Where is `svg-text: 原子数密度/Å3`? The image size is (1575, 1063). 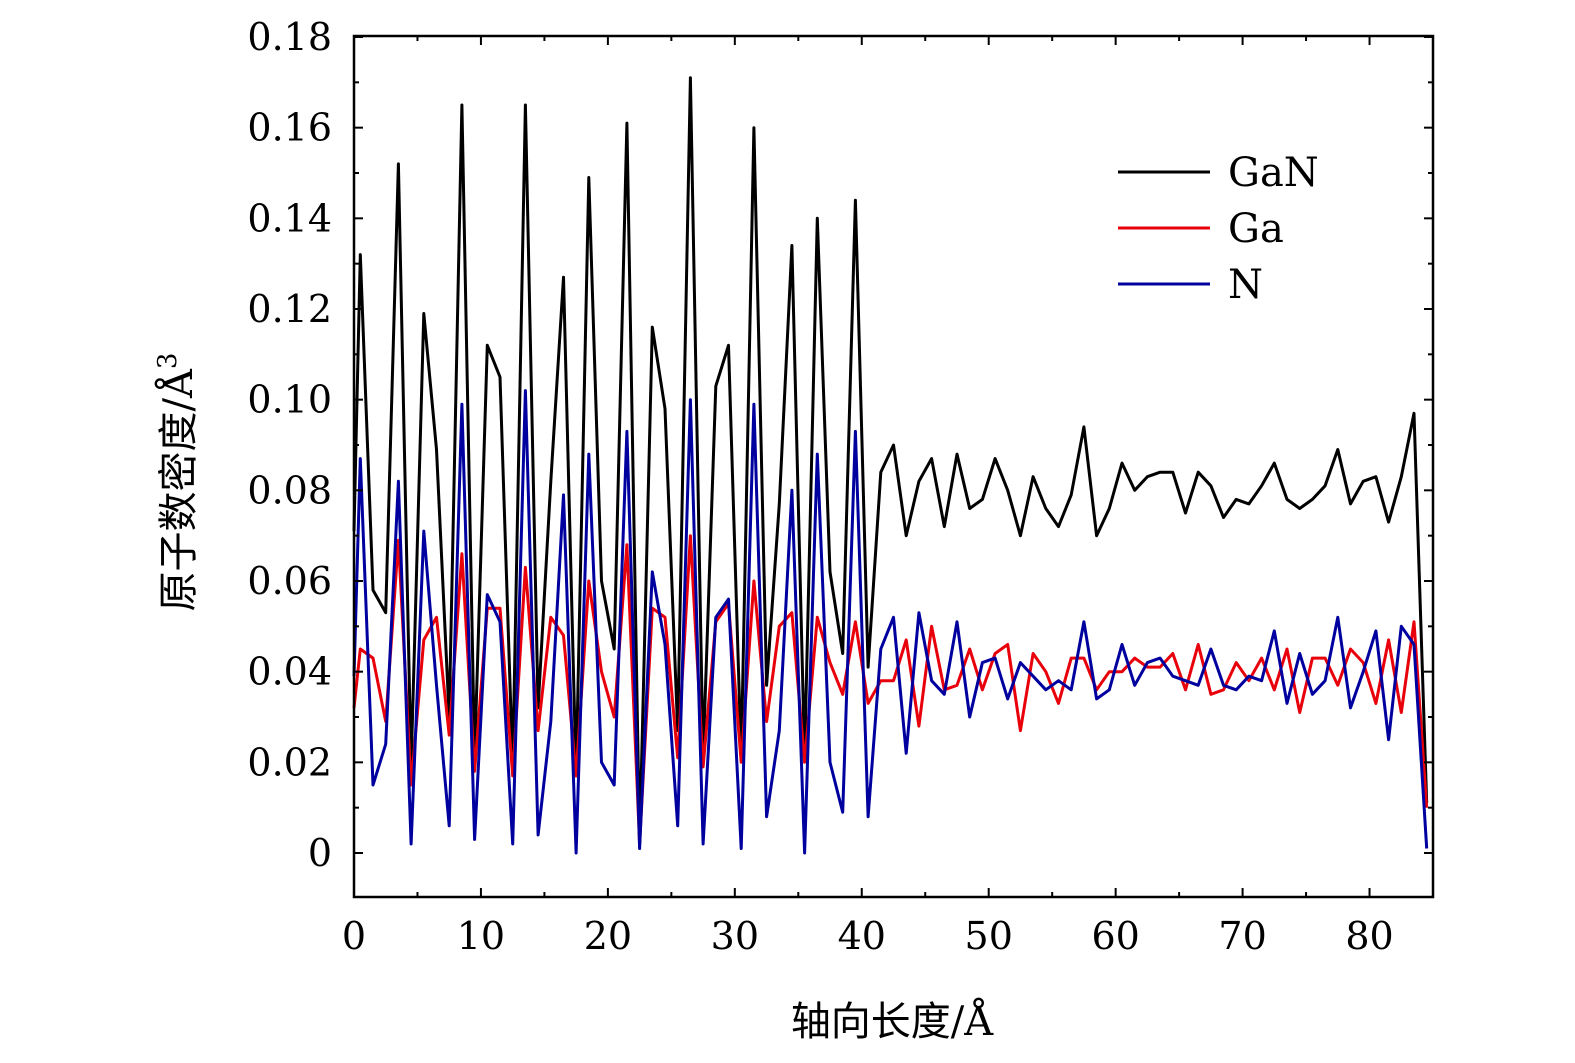
svg-text: 原子数密度/Å3 is located at coordinates (177, 482).